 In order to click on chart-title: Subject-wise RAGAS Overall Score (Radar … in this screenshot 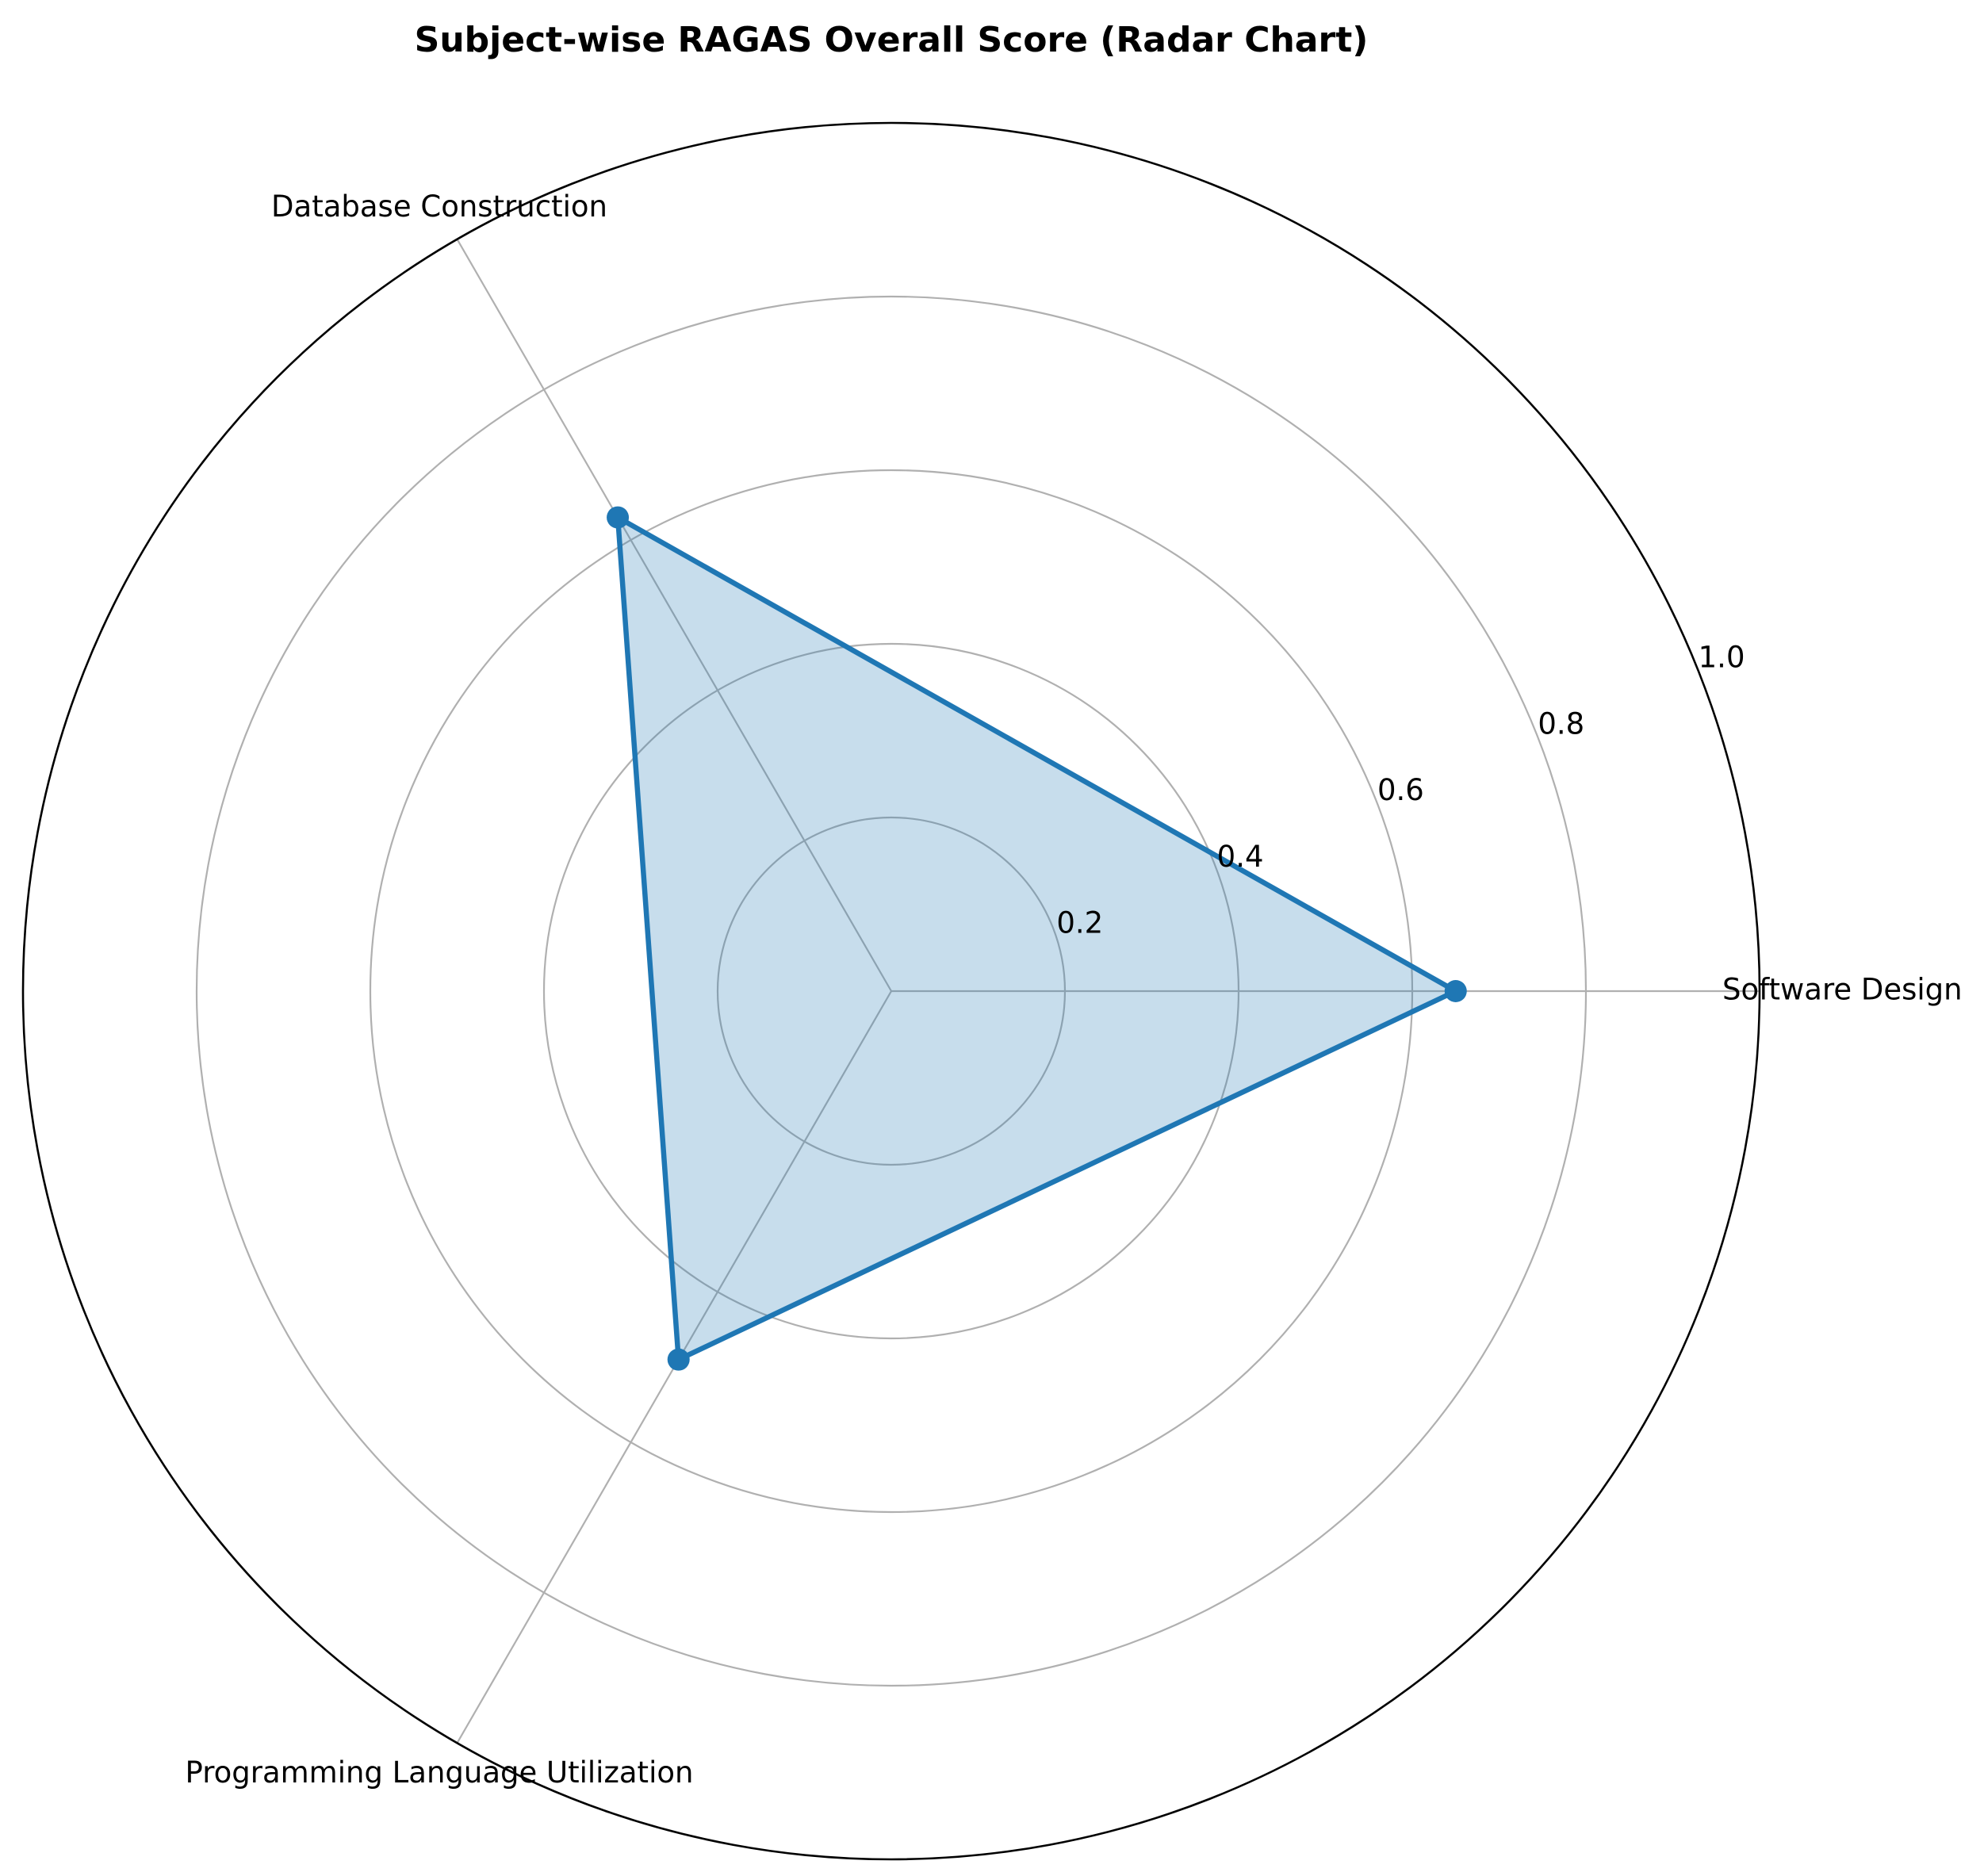, I will do `click(892, 40)`.